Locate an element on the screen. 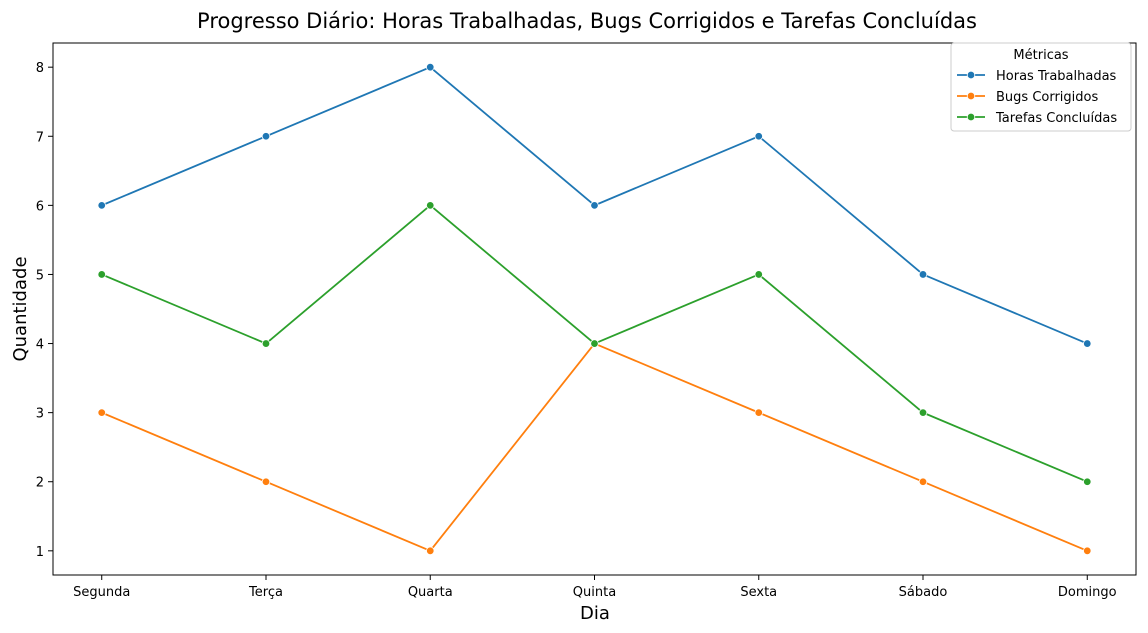 This screenshot has width=1148, height=633. x-tick-label: Quinta is located at coordinates (594, 592).